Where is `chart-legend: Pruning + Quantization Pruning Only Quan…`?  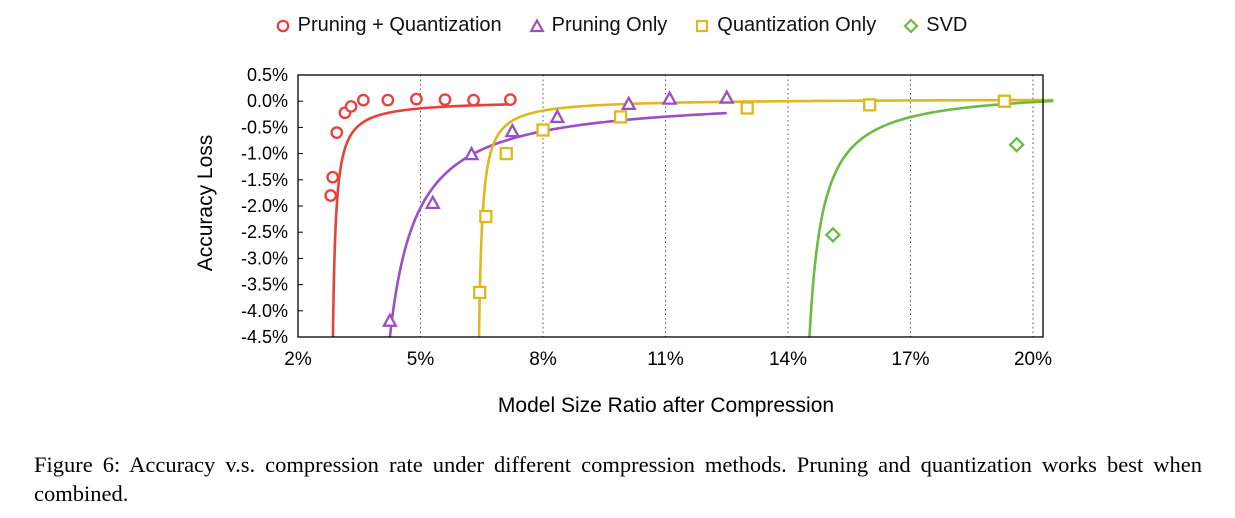 chart-legend: Pruning + Quantization Pruning Only Quan… is located at coordinates (617, 25).